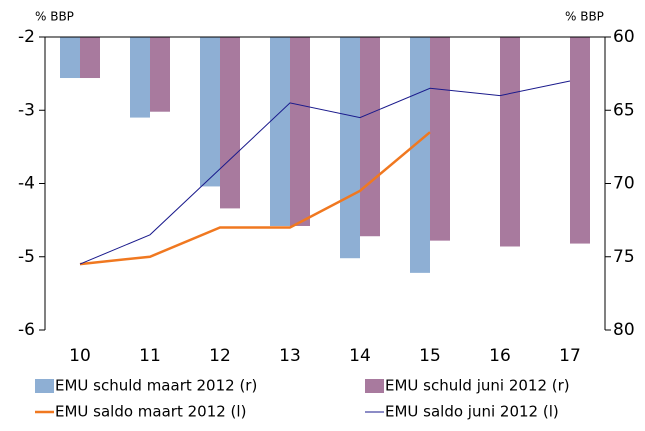  I want to click on legend-label: EMU schuld maart 2012 (r), so click(156, 386).